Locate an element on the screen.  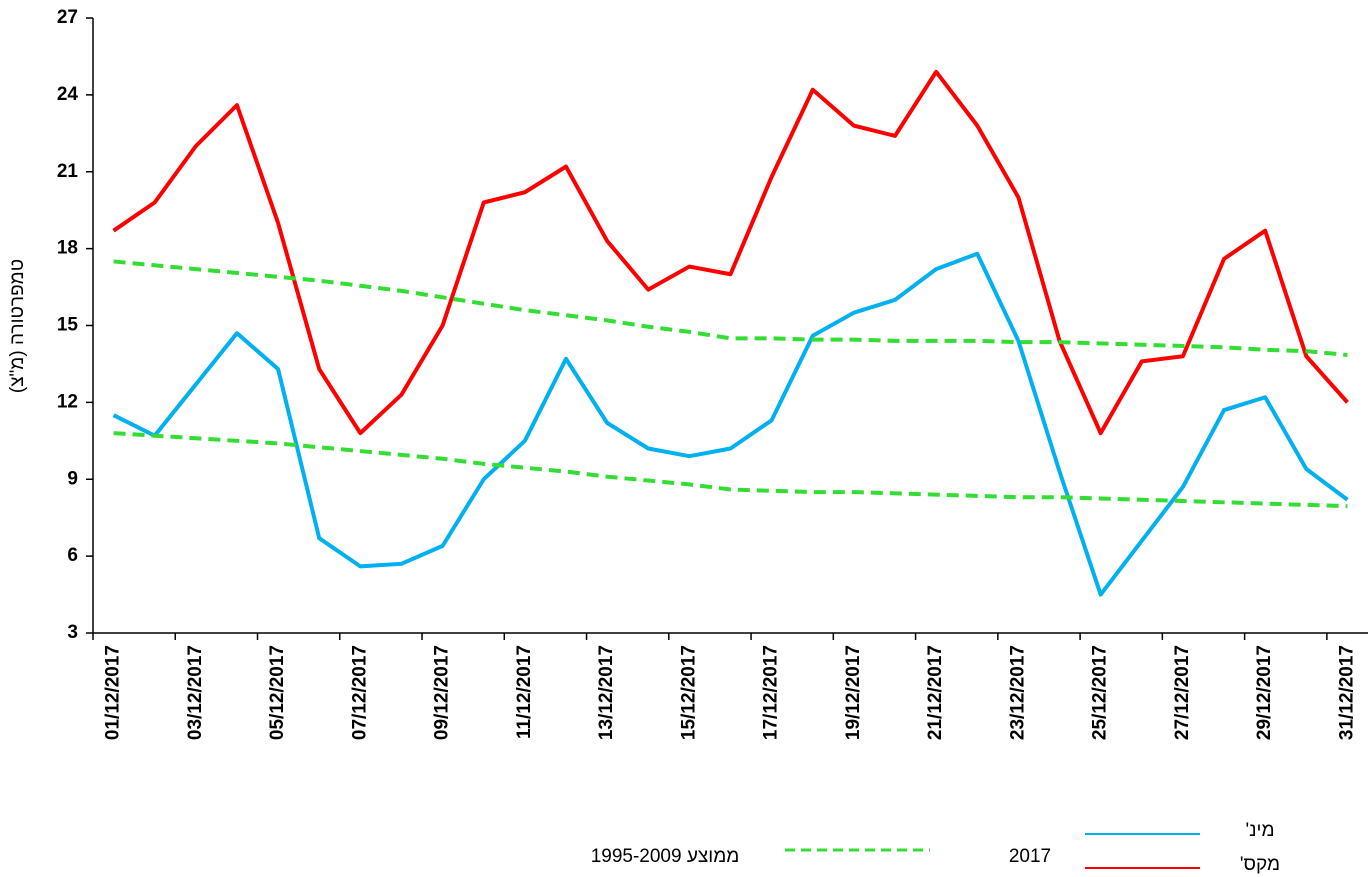
x-tick-label: 07/12/2017 is located at coordinates (359, 692).